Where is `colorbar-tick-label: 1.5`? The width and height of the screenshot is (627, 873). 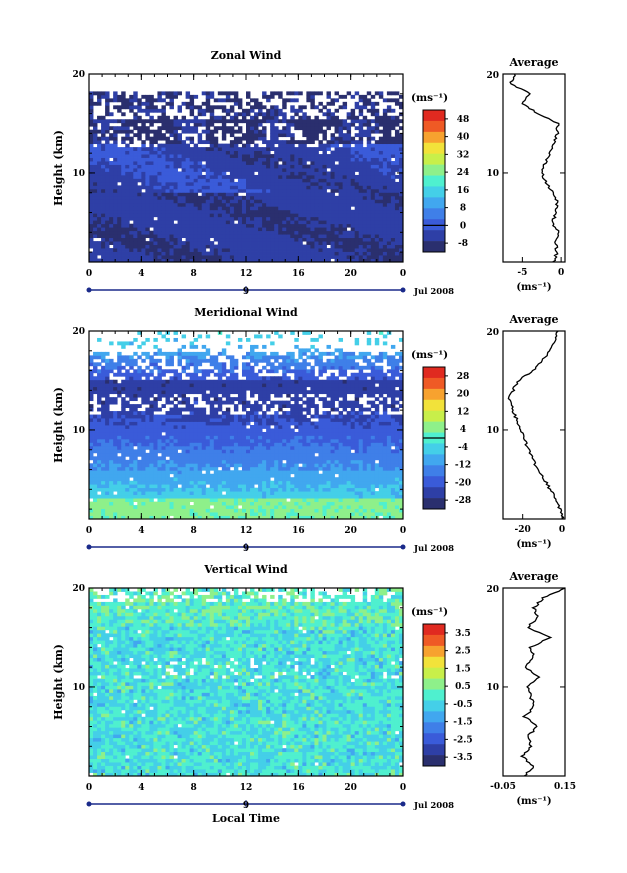 colorbar-tick-label: 1.5 is located at coordinates (463, 669).